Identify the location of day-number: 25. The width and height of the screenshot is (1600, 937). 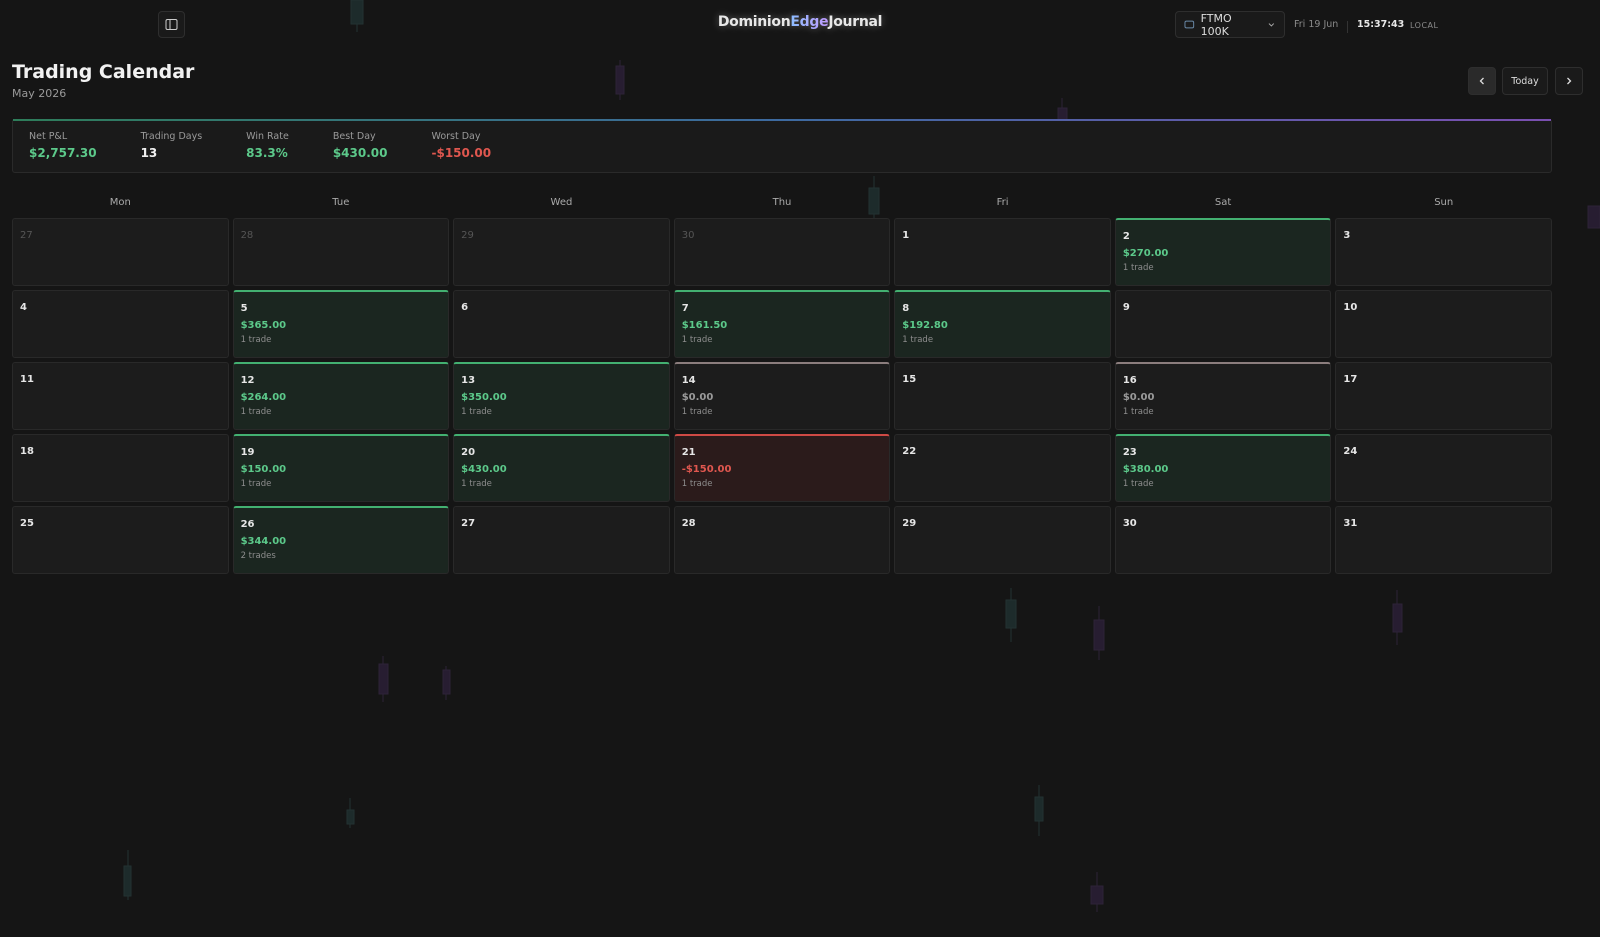
(27, 523).